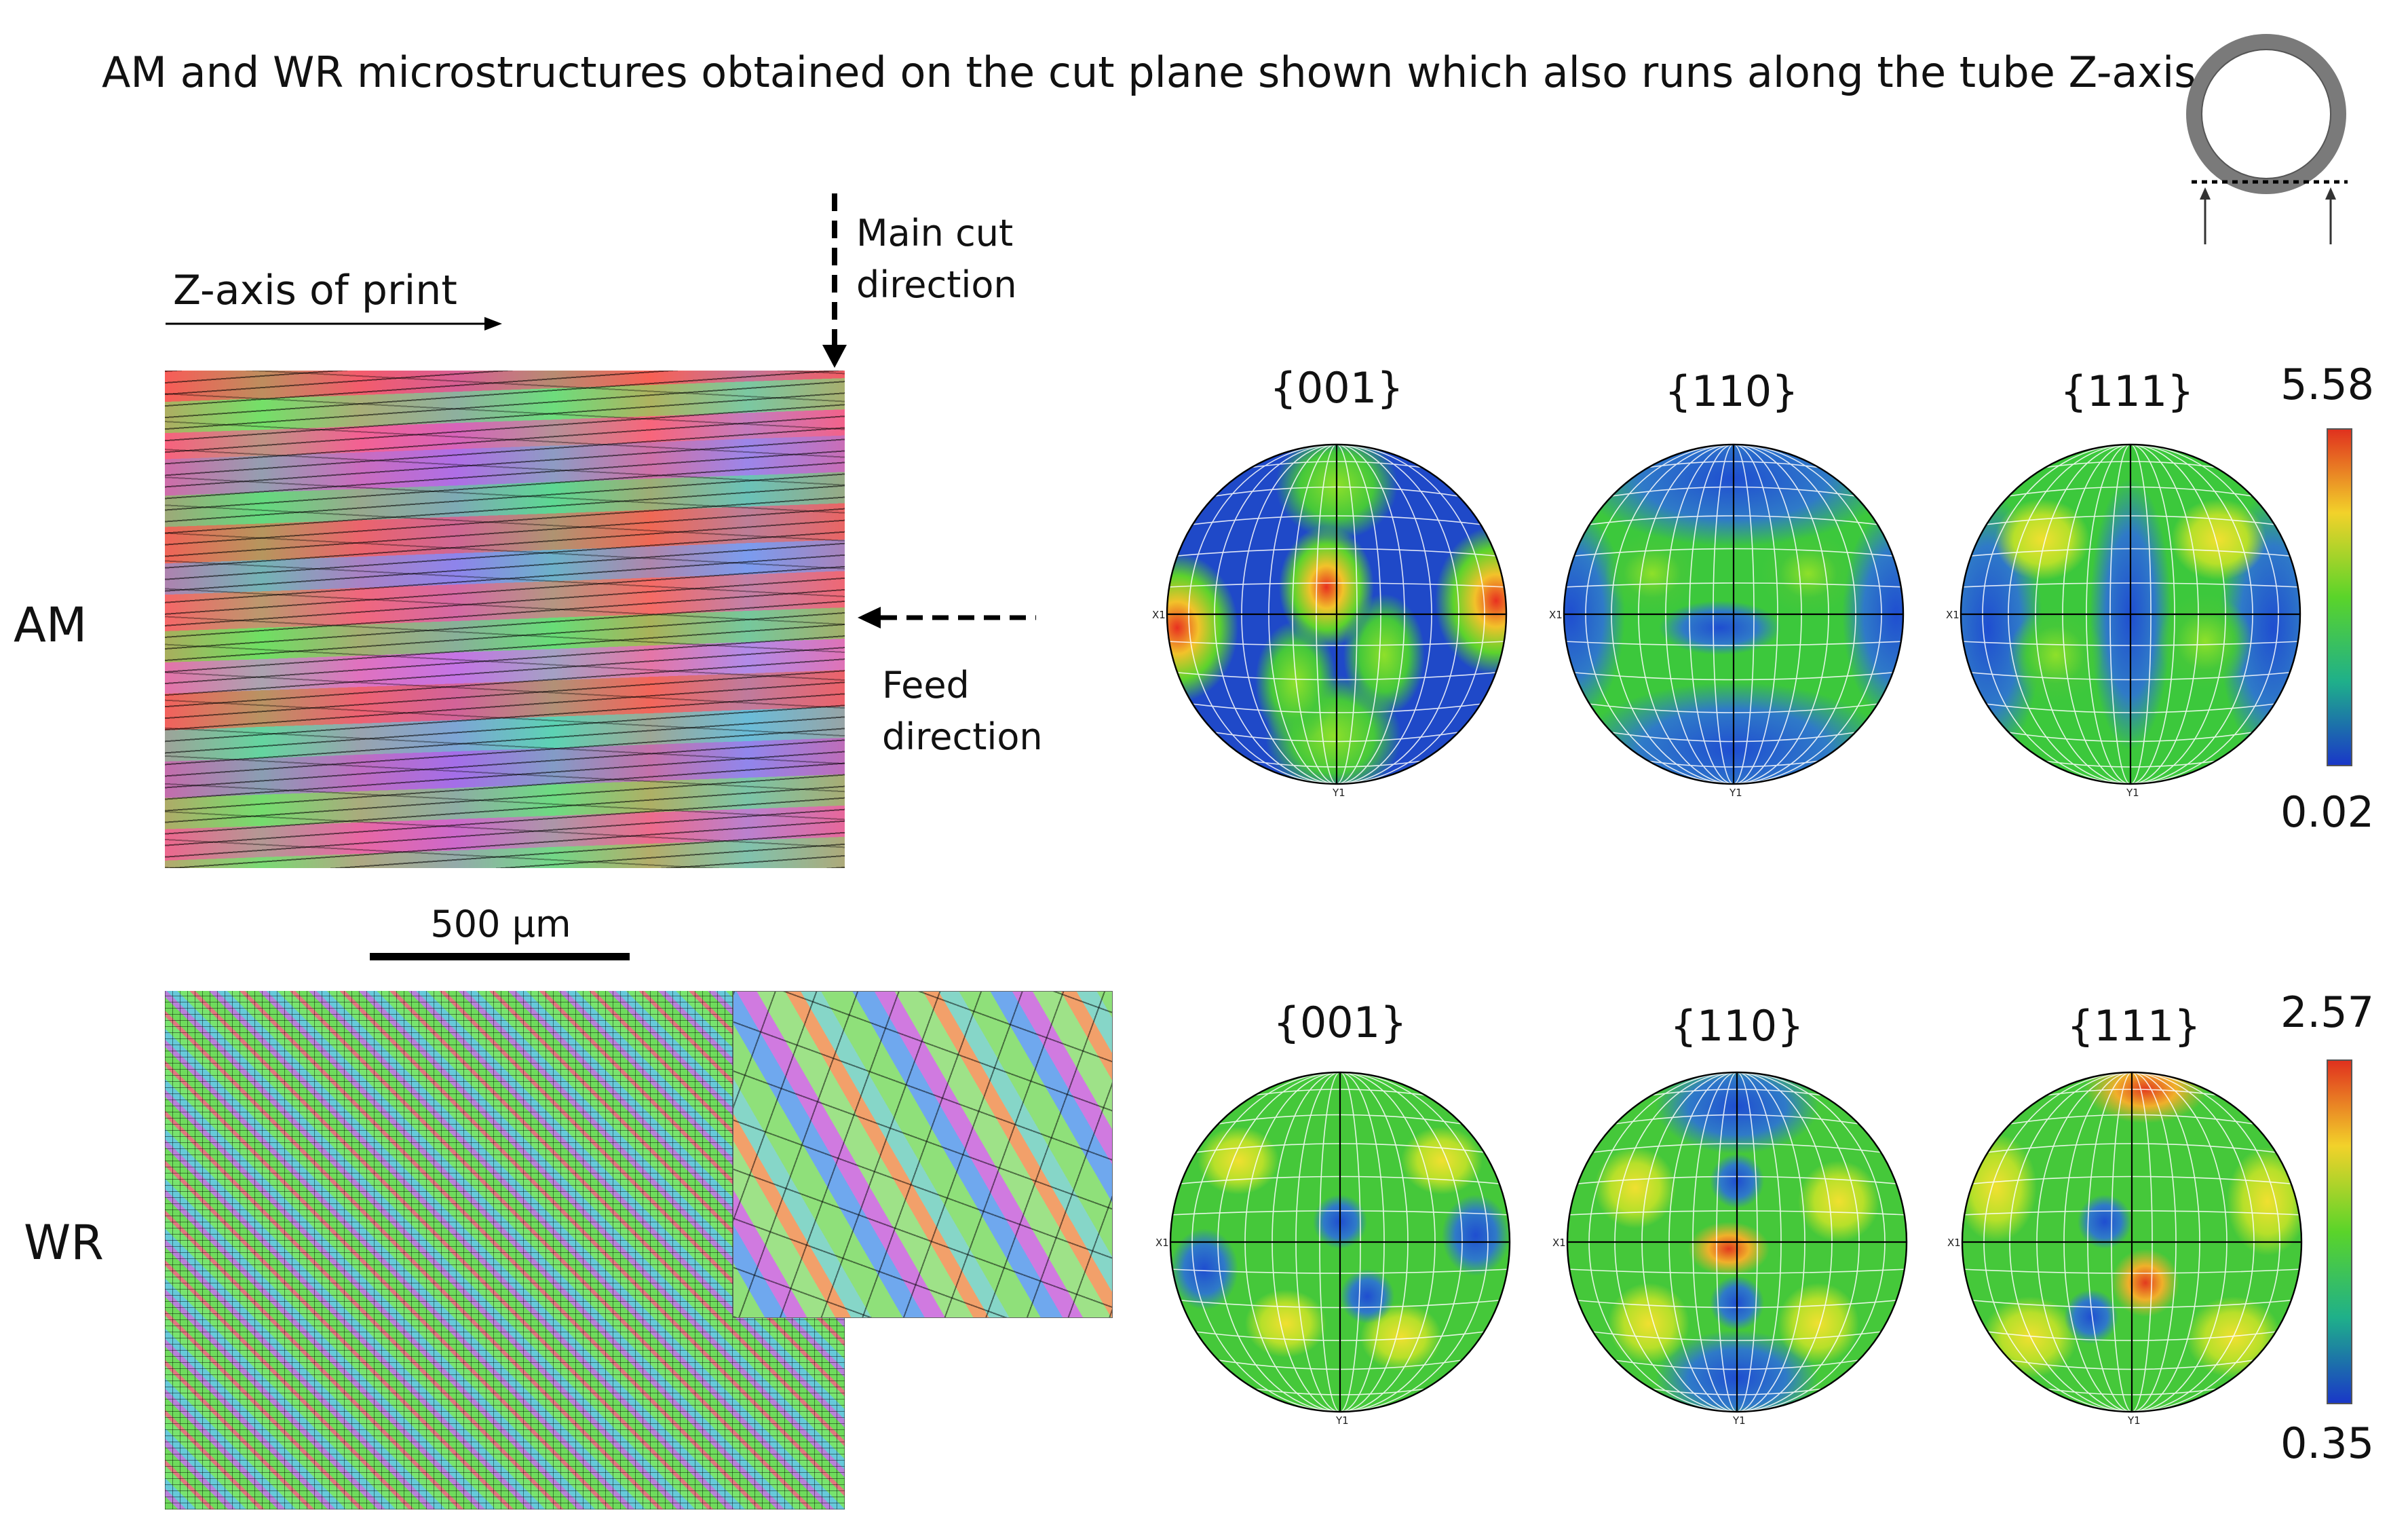 This screenshot has width=2408, height=1521. I want to click on z-axis-label: Z-axis of print, so click(315, 290).